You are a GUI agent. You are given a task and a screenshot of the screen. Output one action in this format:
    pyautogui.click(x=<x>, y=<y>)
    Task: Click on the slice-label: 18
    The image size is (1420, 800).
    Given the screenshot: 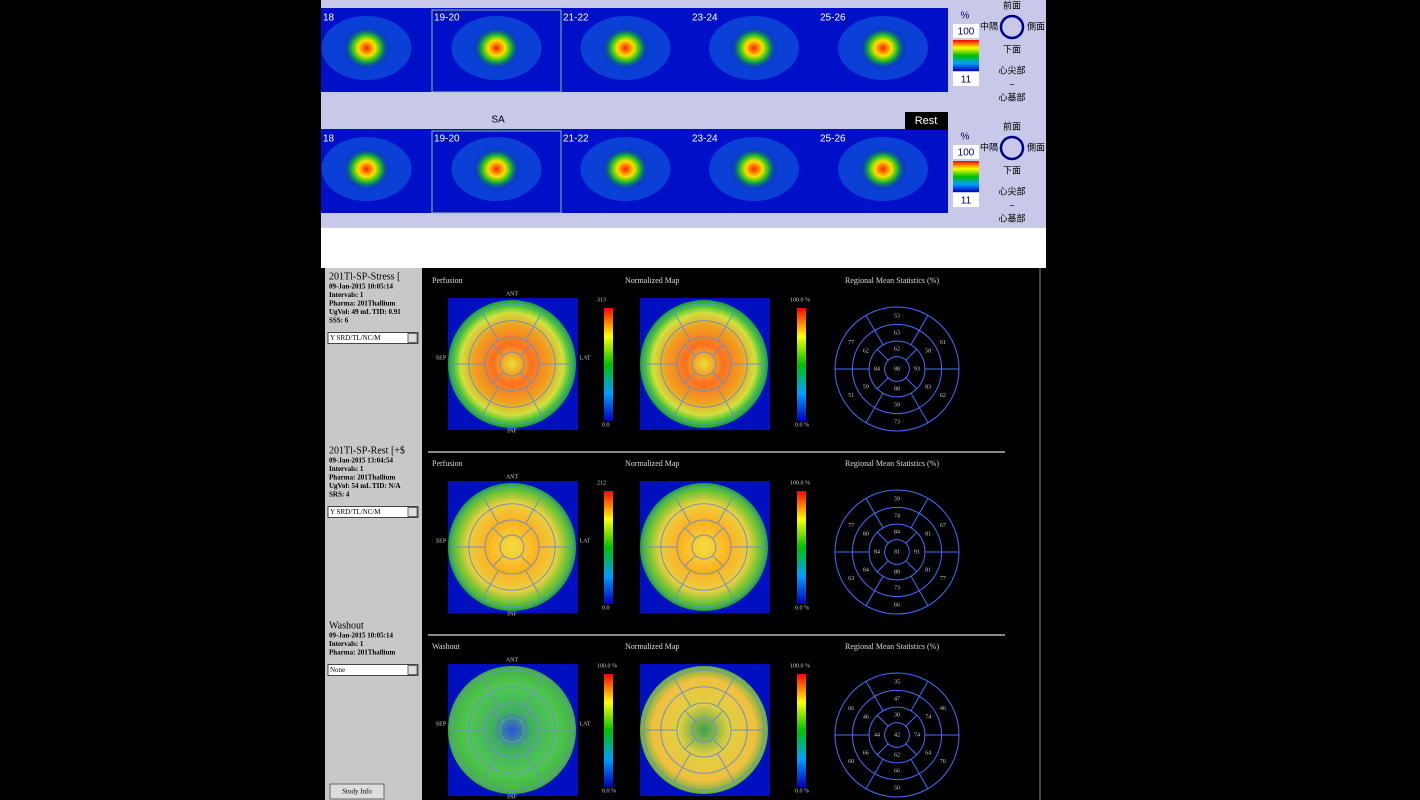 What is the action you would take?
    pyautogui.click(x=329, y=18)
    